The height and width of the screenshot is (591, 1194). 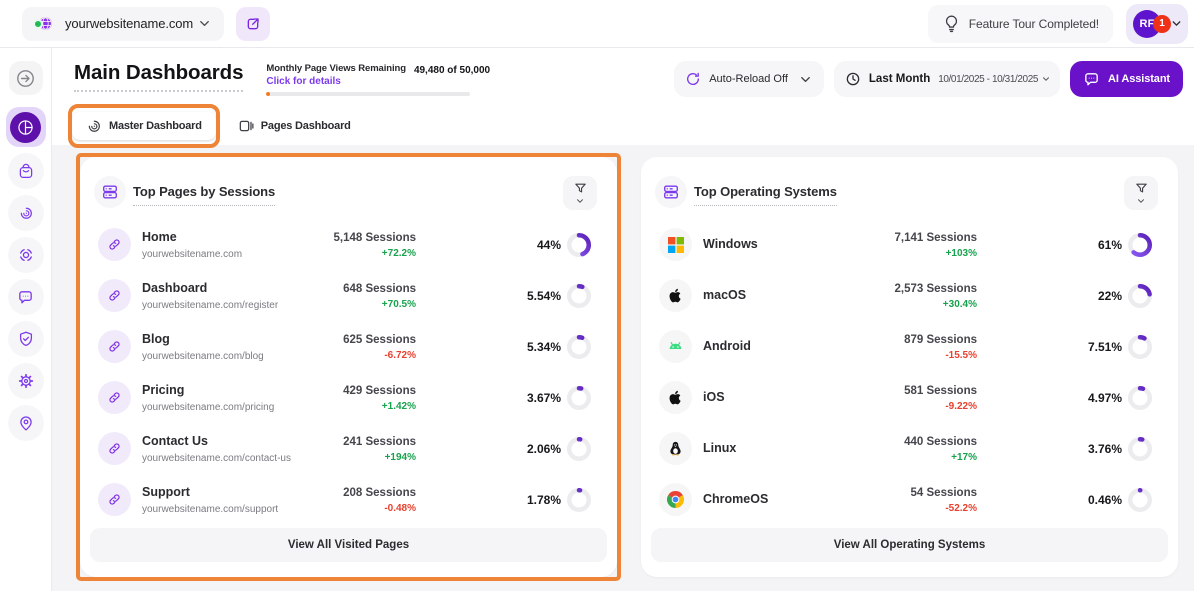 I want to click on user-menu: RF 1, so click(x=1157, y=23).